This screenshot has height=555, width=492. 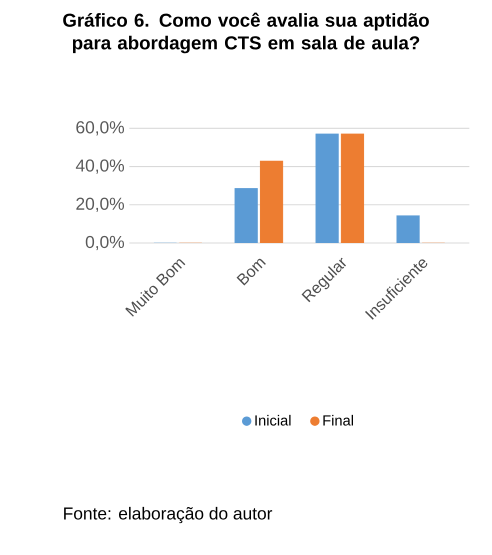 What do you see at coordinates (168, 515) in the screenshot?
I see `source-note: Fonte: elaboração do autor` at bounding box center [168, 515].